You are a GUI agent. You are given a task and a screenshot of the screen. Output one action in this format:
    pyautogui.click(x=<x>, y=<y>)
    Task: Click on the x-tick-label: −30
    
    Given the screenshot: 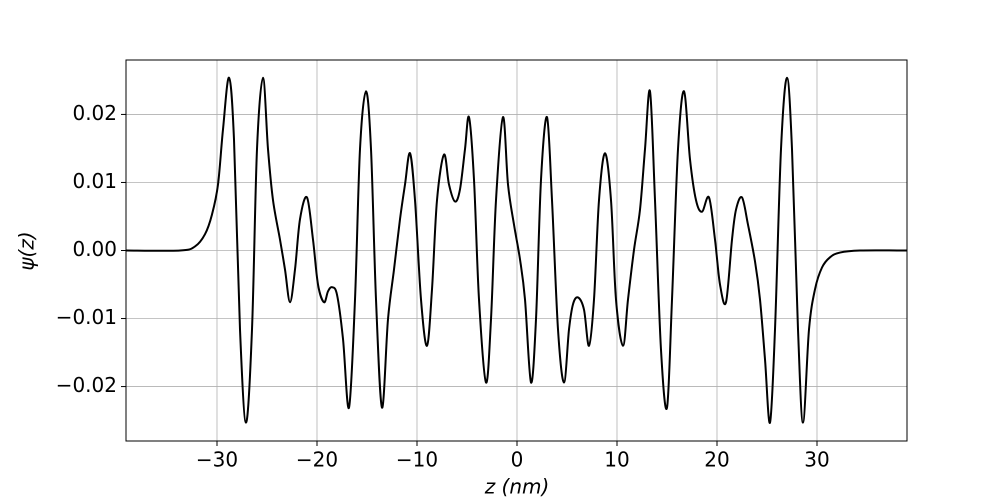 What is the action you would take?
    pyautogui.click(x=217, y=460)
    